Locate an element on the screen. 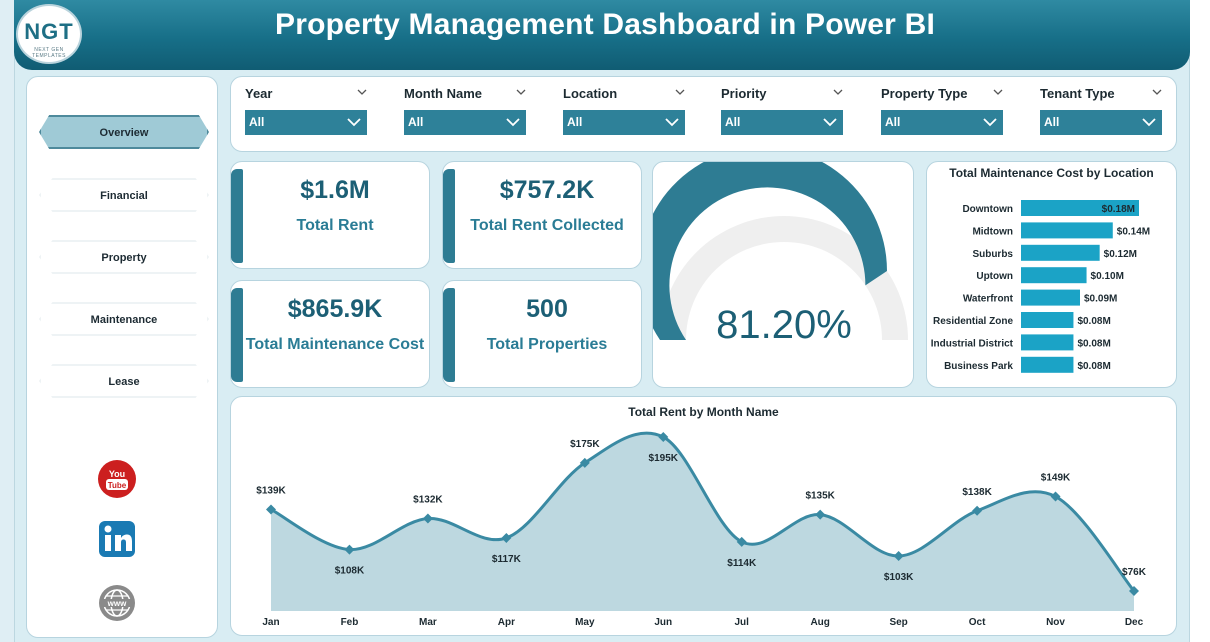 Image resolution: width=1210 pixels, height=642 pixels. gauge-value-label: 81.20% is located at coordinates (784, 325).